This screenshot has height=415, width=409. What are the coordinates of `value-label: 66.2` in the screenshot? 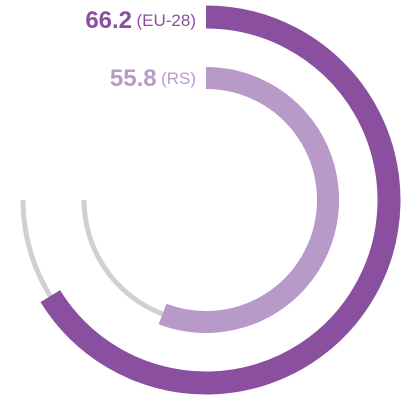 It's located at (108, 20).